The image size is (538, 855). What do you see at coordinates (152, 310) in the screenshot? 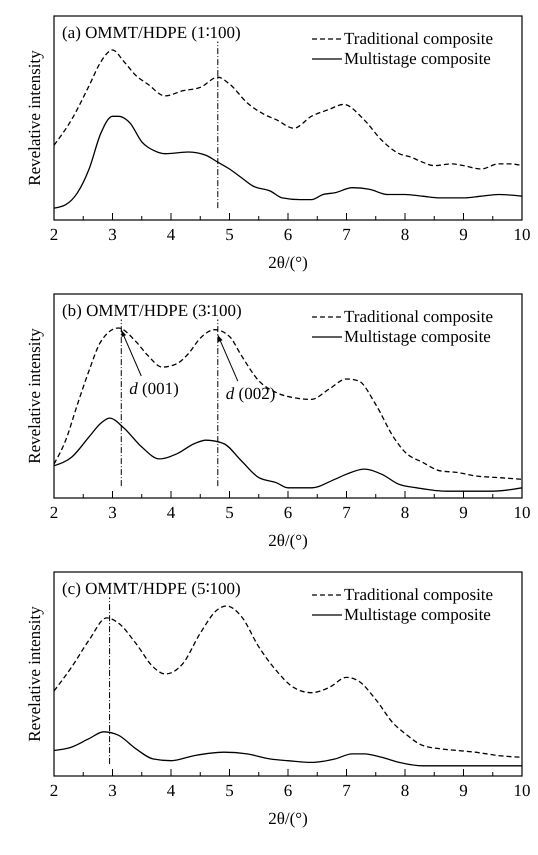
I see `chart-title: (b) OMMT/HDPE (3∶100)` at bounding box center [152, 310].